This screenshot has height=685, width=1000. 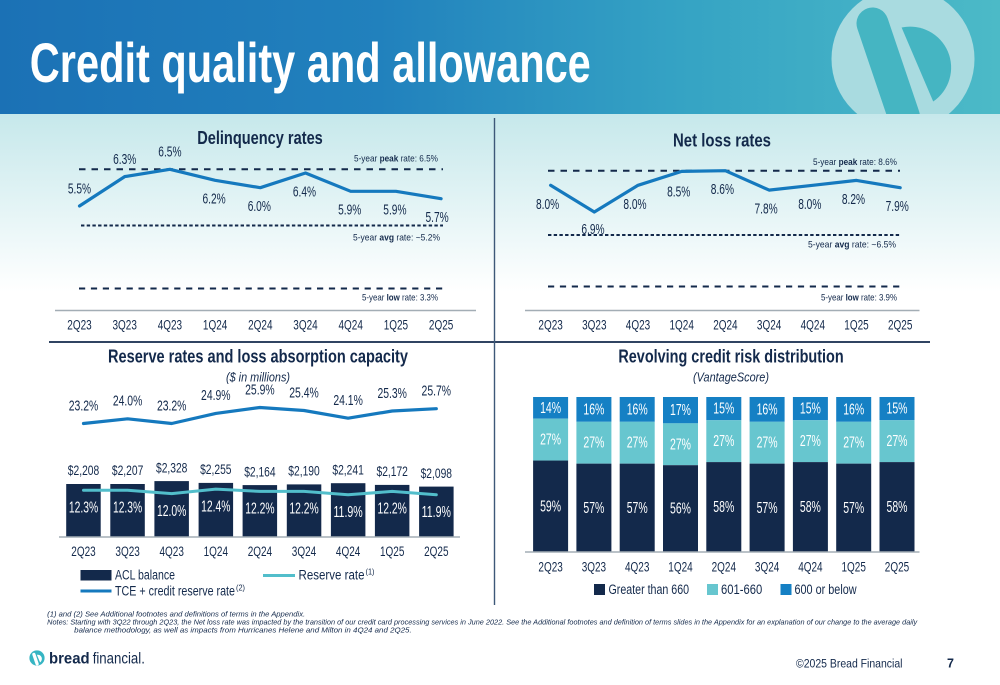 I want to click on svg-text: 601-660, so click(x=741, y=589).